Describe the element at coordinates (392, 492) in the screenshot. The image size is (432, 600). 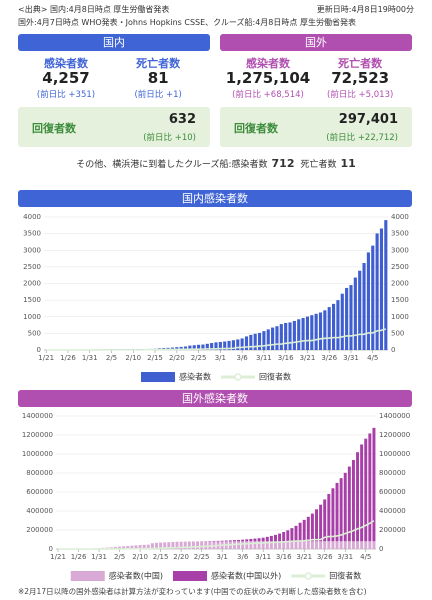
I see `y2-tick-label: 600000` at that location.